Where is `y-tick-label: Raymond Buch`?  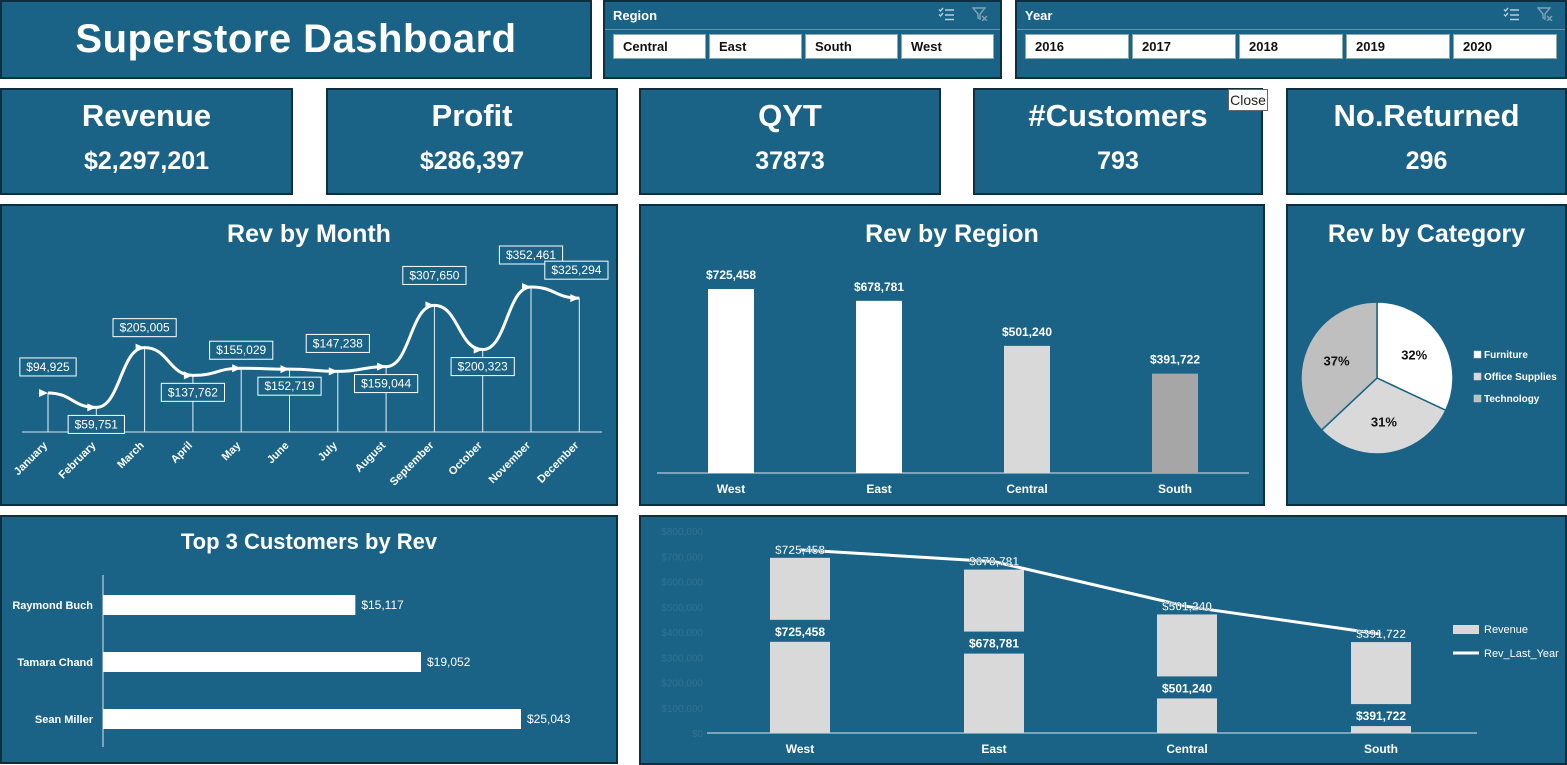
y-tick-label: Raymond Buch is located at coordinates (52, 606).